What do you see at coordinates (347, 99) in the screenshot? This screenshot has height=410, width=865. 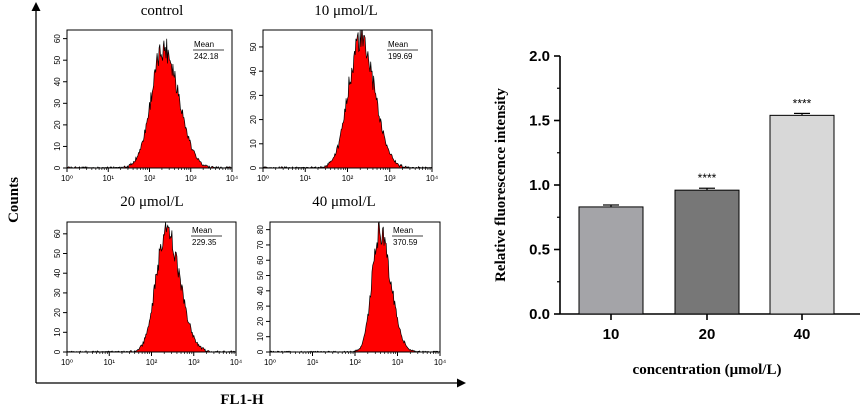 I see `histogram-series` at bounding box center [347, 99].